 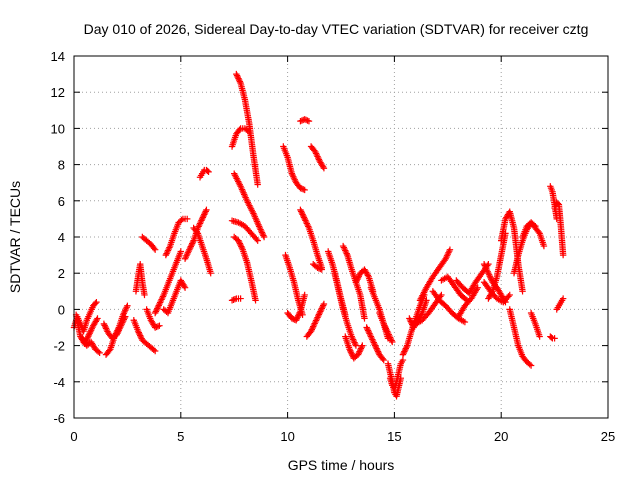 I want to click on series-arc42, so click(x=428, y=309).